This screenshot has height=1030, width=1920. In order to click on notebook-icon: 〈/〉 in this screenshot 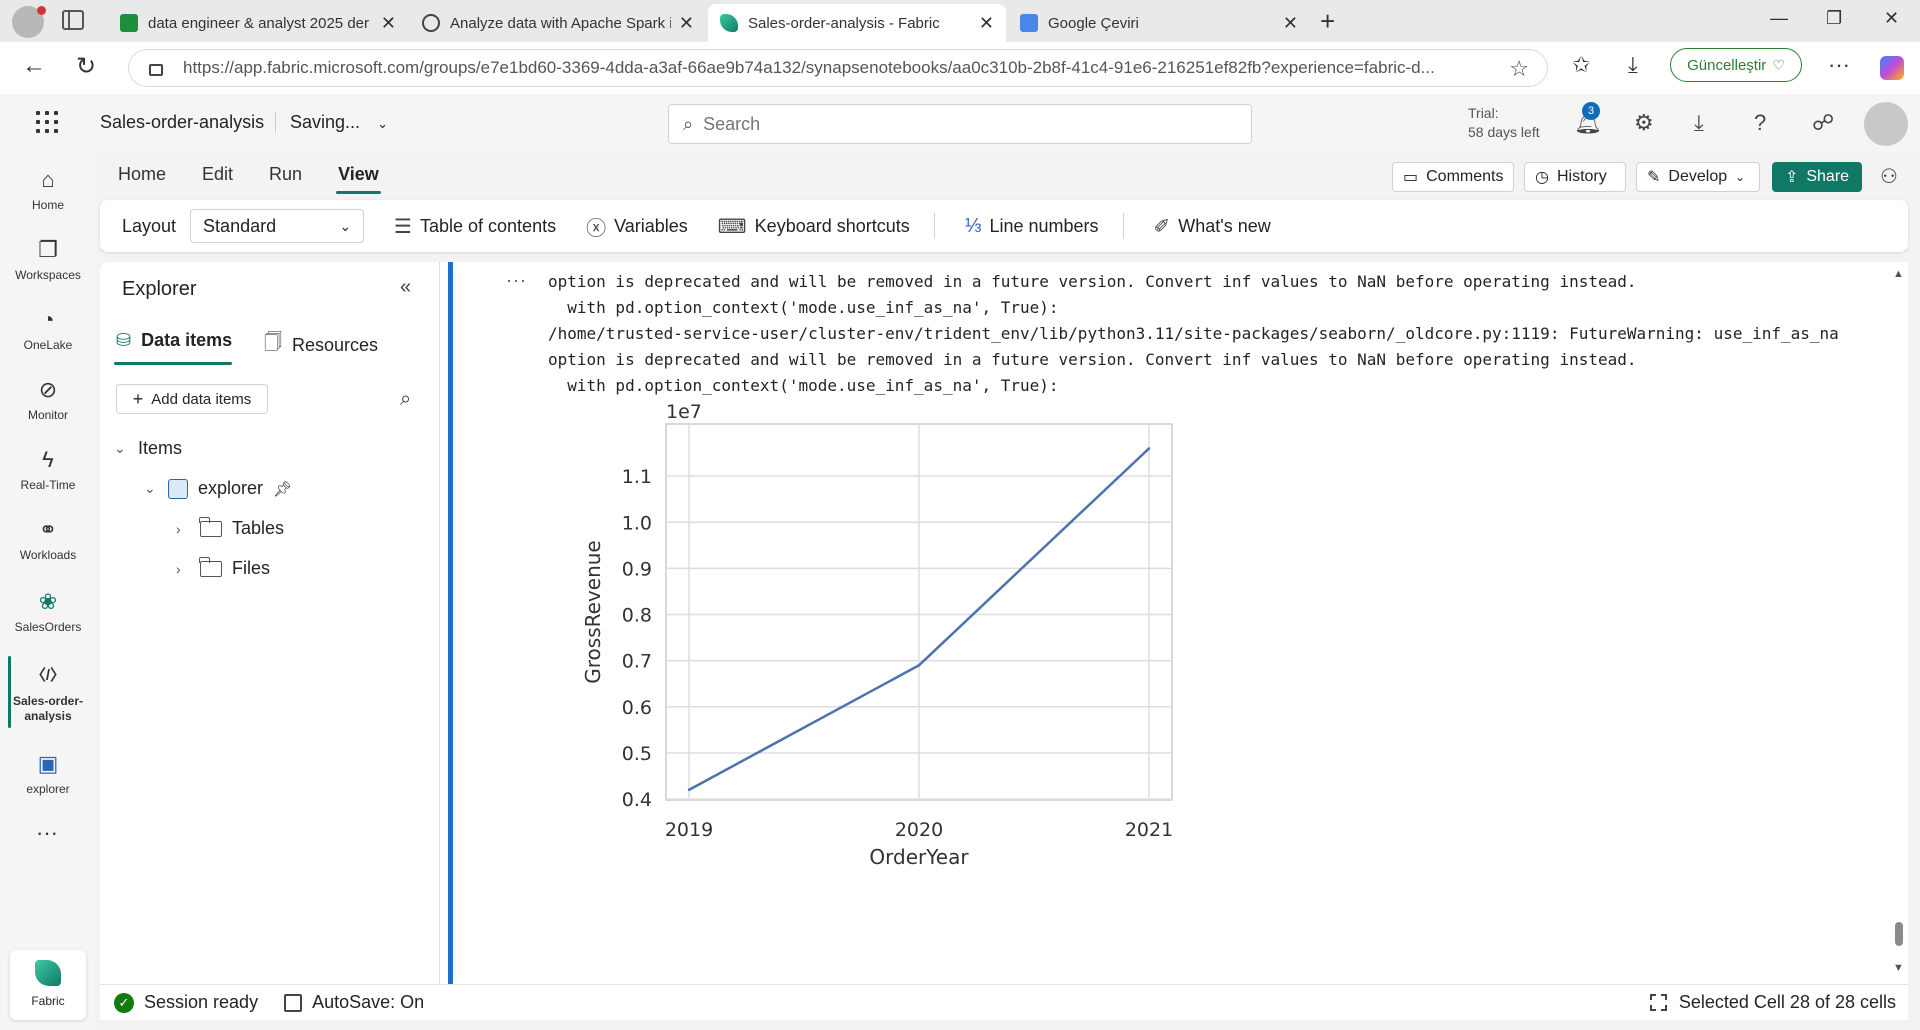, I will do `click(48, 675)`.